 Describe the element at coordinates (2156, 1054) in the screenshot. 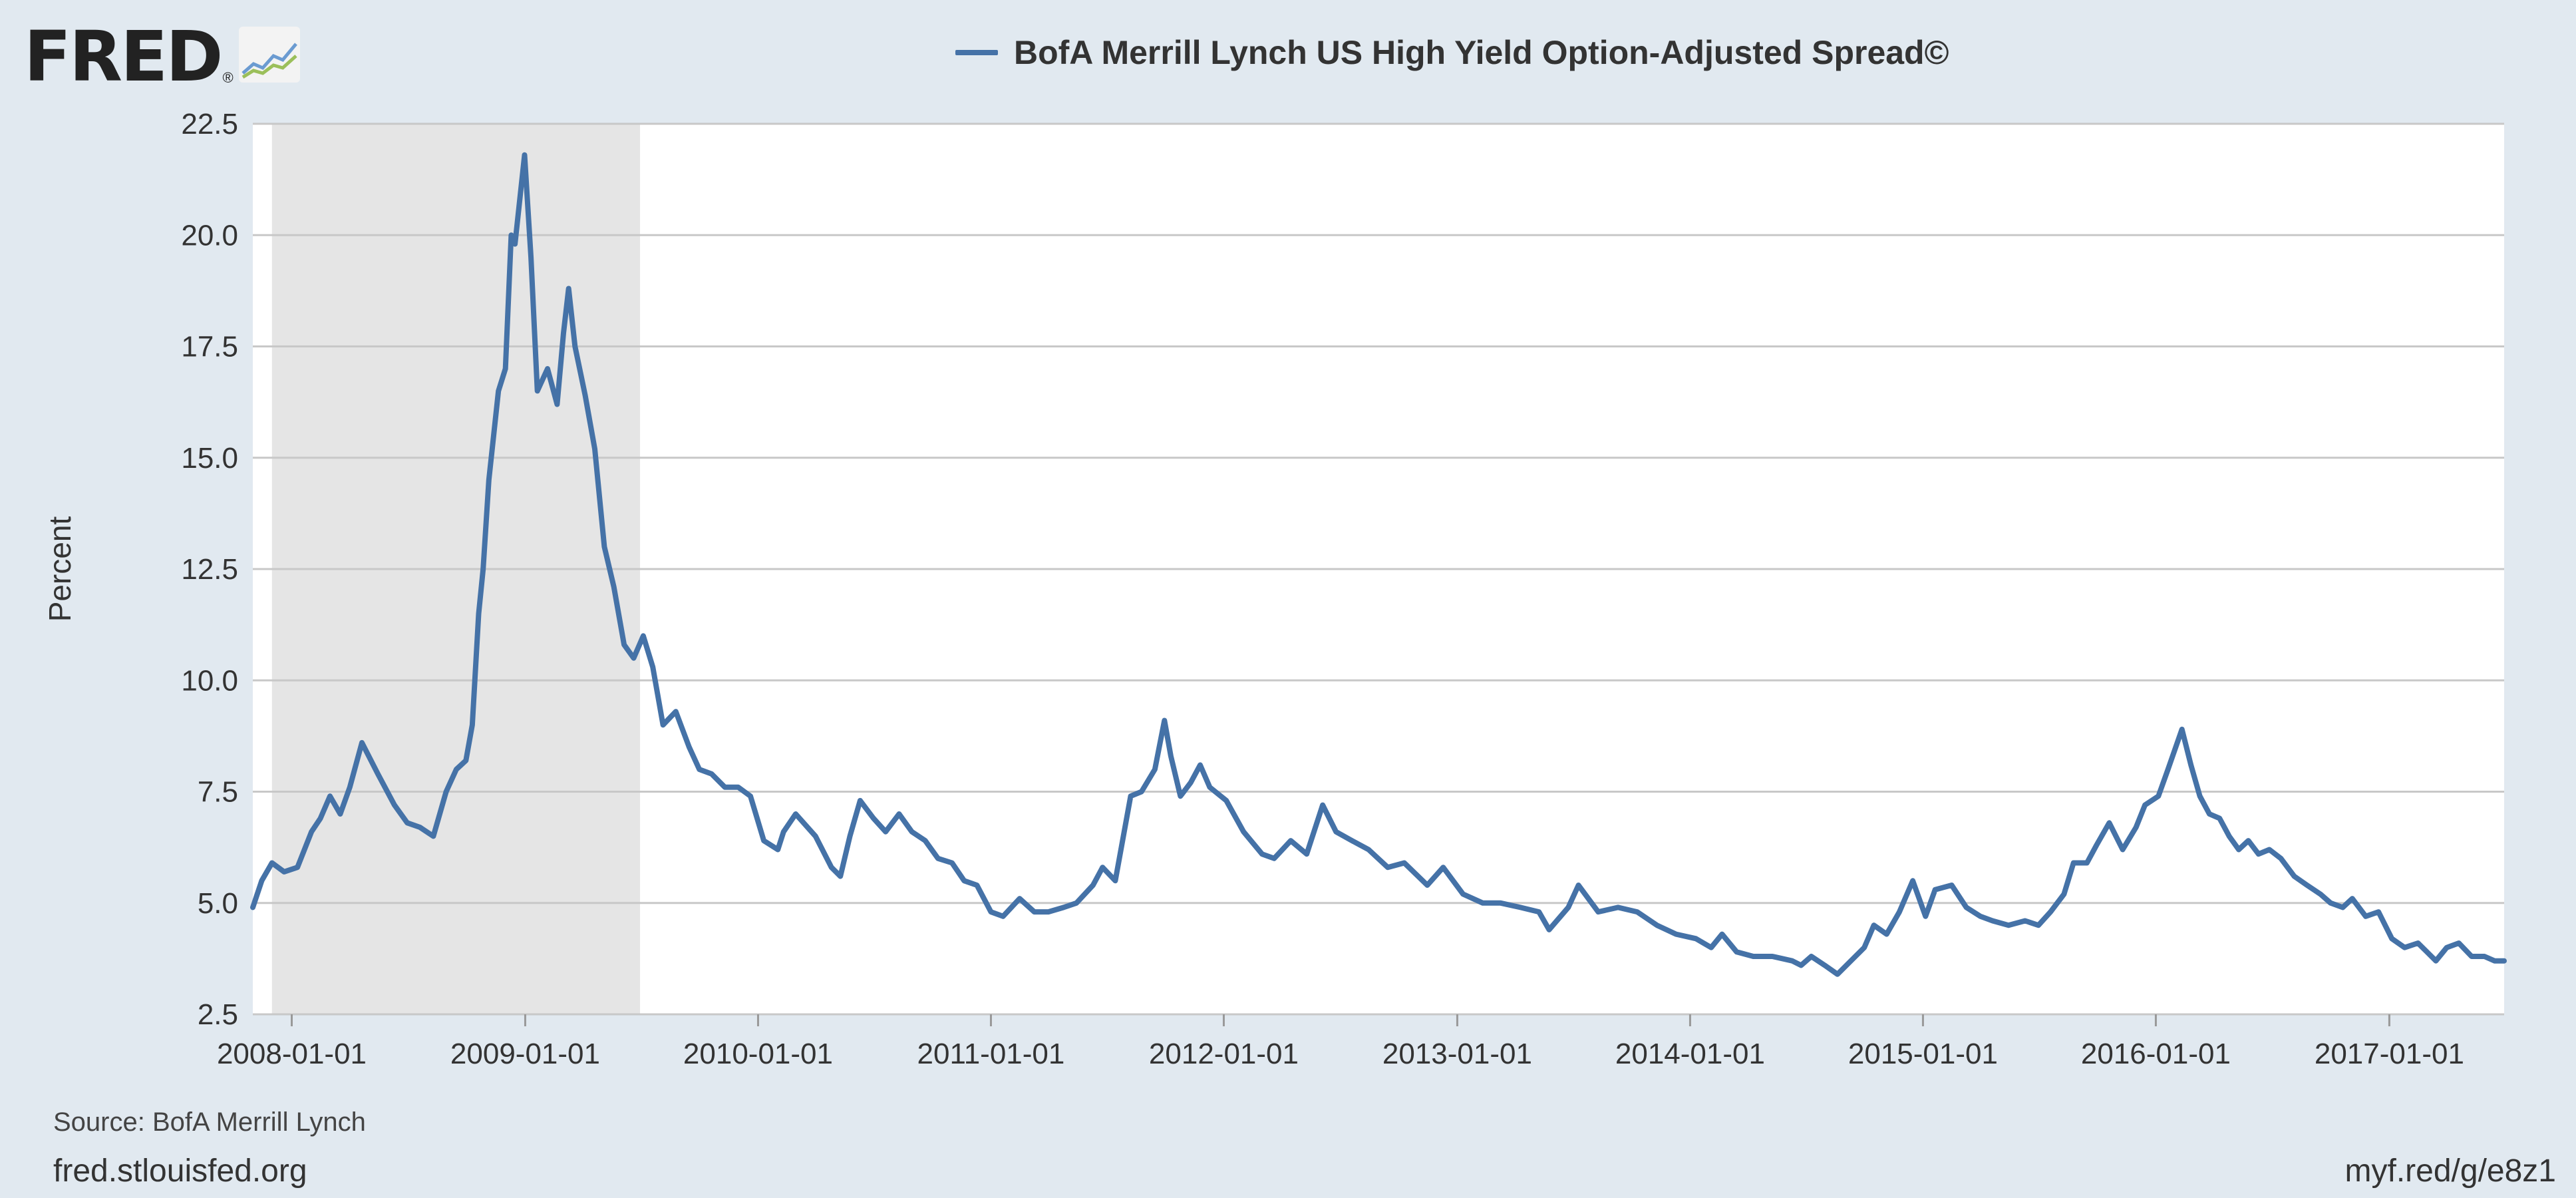

I see `x-tick-label: 2016-01-01` at that location.